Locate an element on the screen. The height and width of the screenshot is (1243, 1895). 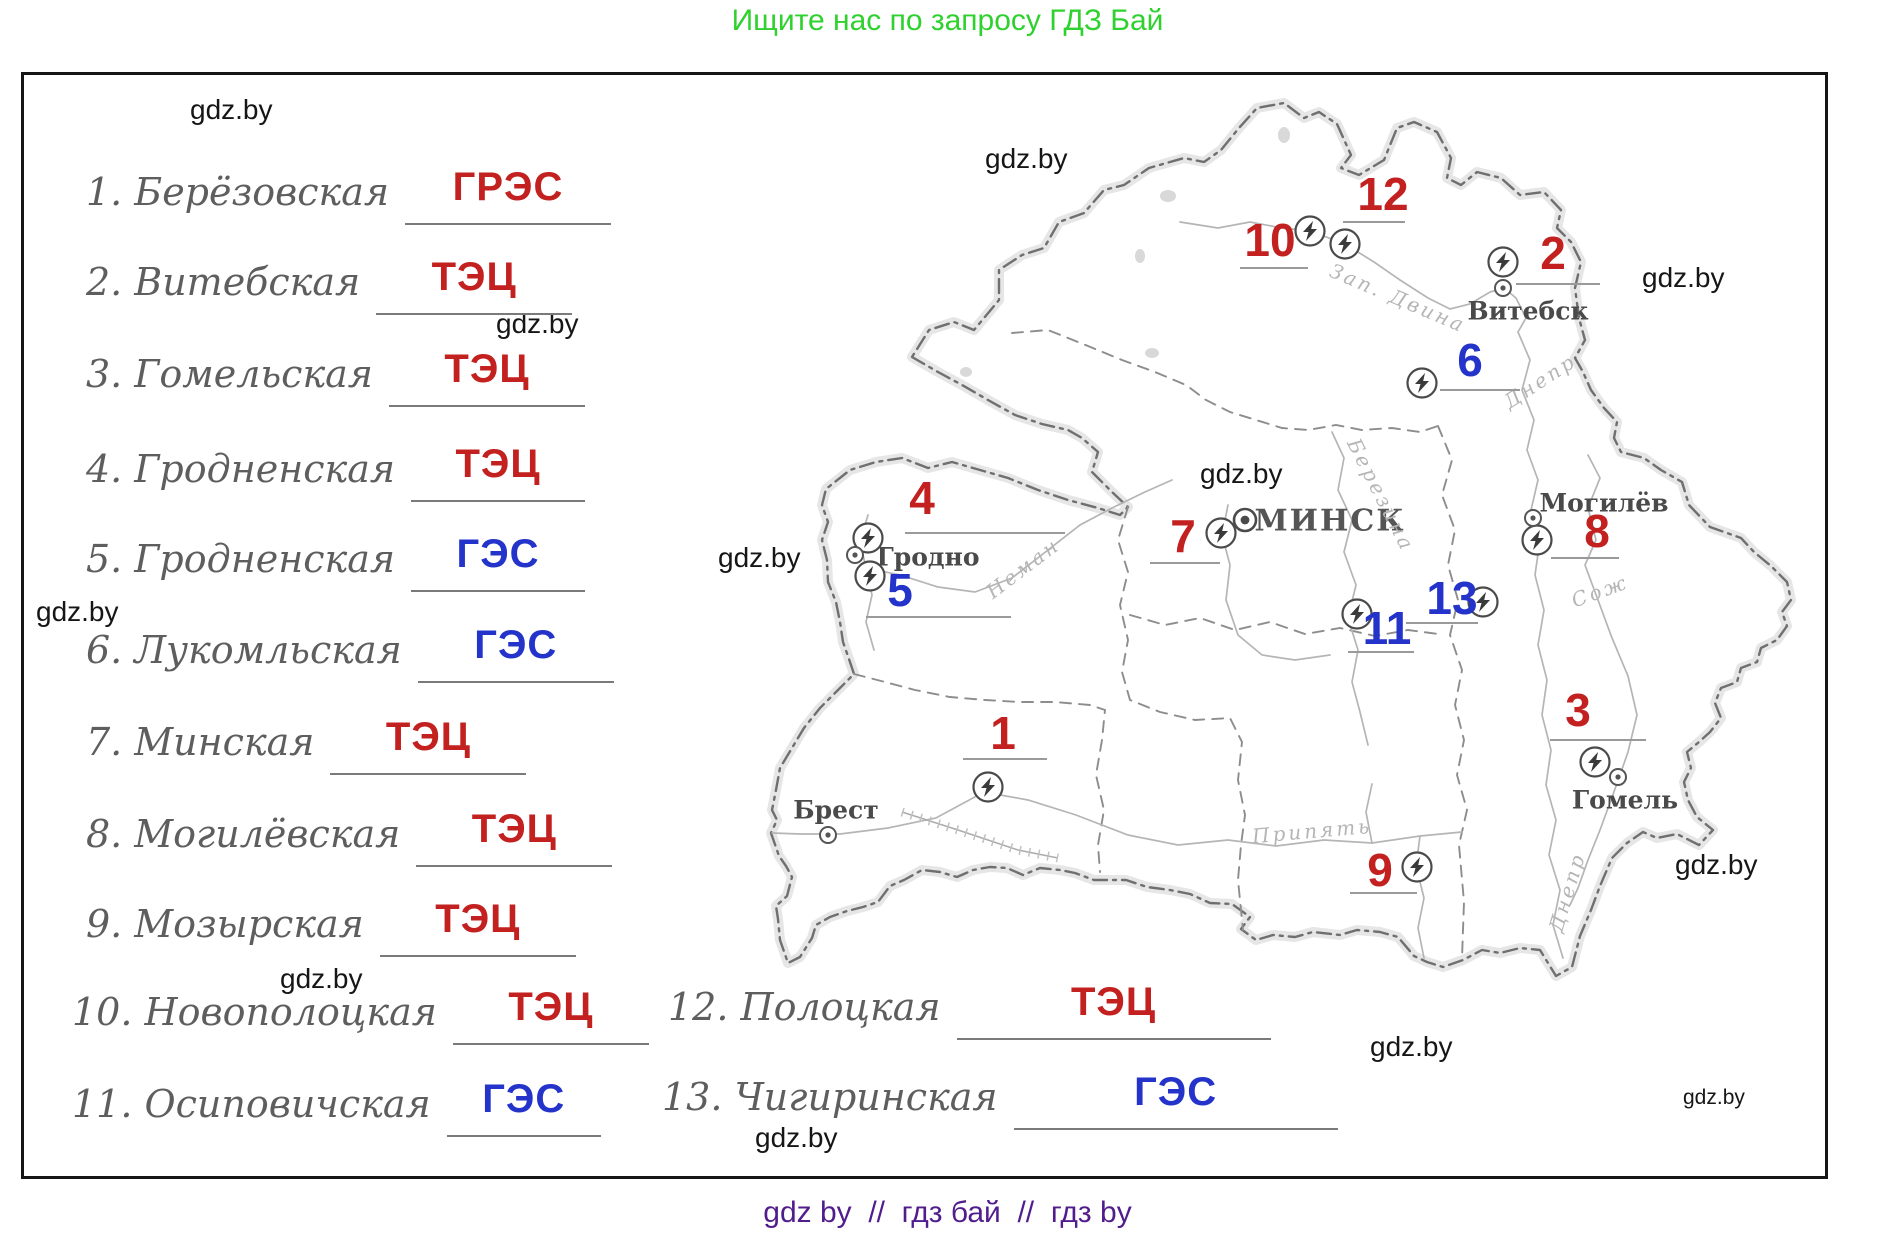
city-icon-brest is located at coordinates (828, 835).